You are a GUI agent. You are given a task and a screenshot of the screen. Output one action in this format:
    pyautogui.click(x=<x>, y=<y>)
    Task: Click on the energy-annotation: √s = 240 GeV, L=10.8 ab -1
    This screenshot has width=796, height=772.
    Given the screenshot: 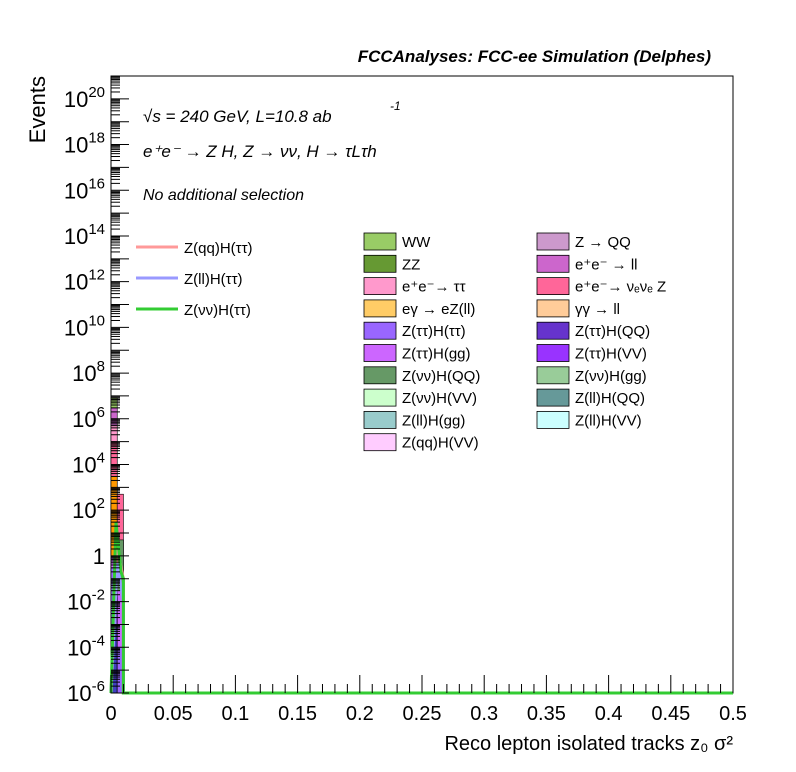 What is the action you would take?
    pyautogui.click(x=272, y=112)
    